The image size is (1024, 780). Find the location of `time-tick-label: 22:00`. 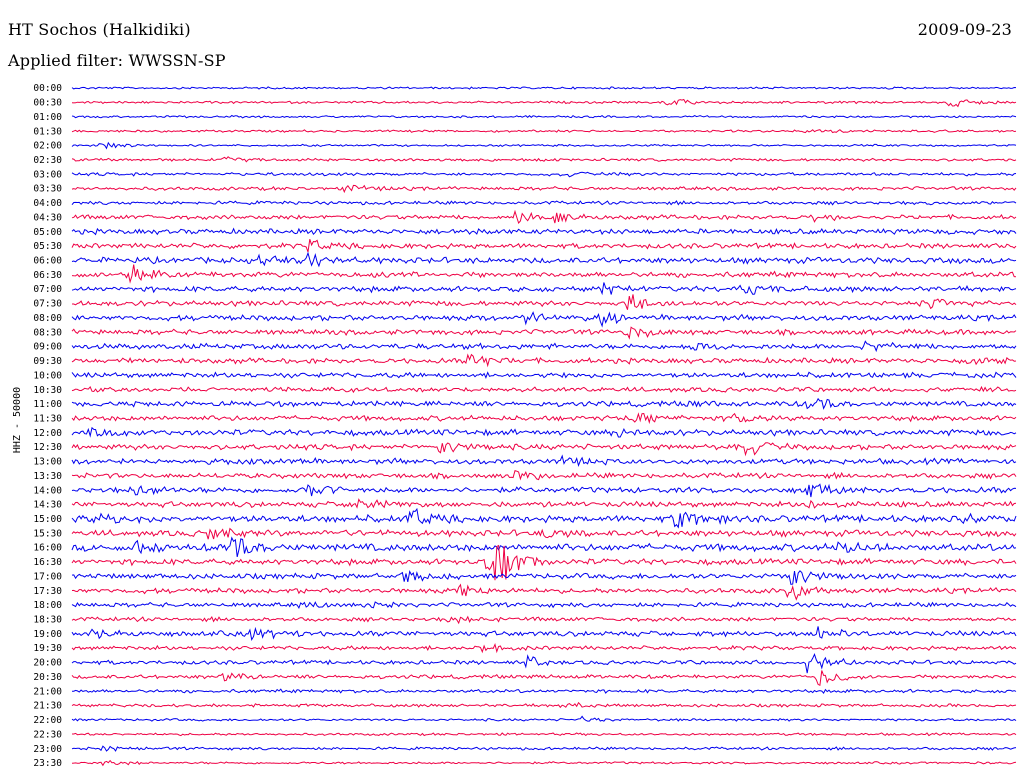

time-tick-label: 22:00 is located at coordinates (47, 720).